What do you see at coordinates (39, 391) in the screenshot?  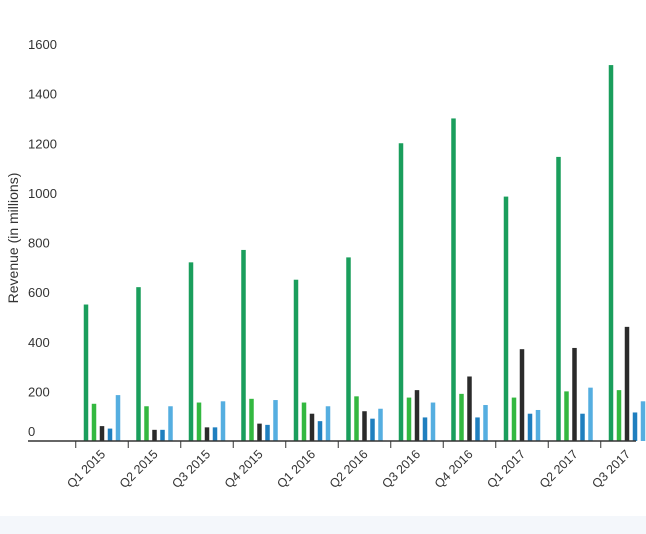 I see `y-tick-label: 200` at bounding box center [39, 391].